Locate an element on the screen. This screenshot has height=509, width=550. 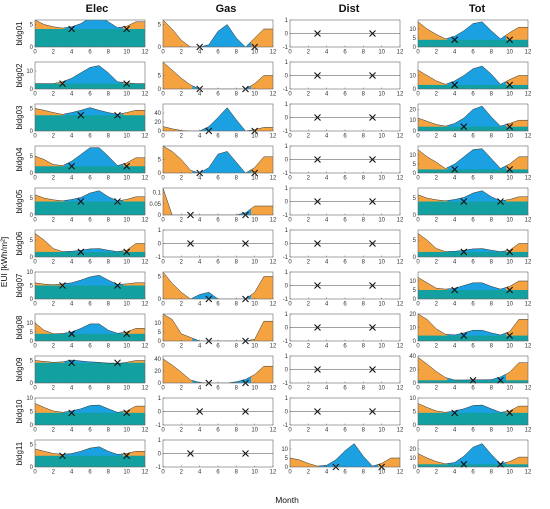
y-tick-label: 20 is located at coordinates (412, 315).